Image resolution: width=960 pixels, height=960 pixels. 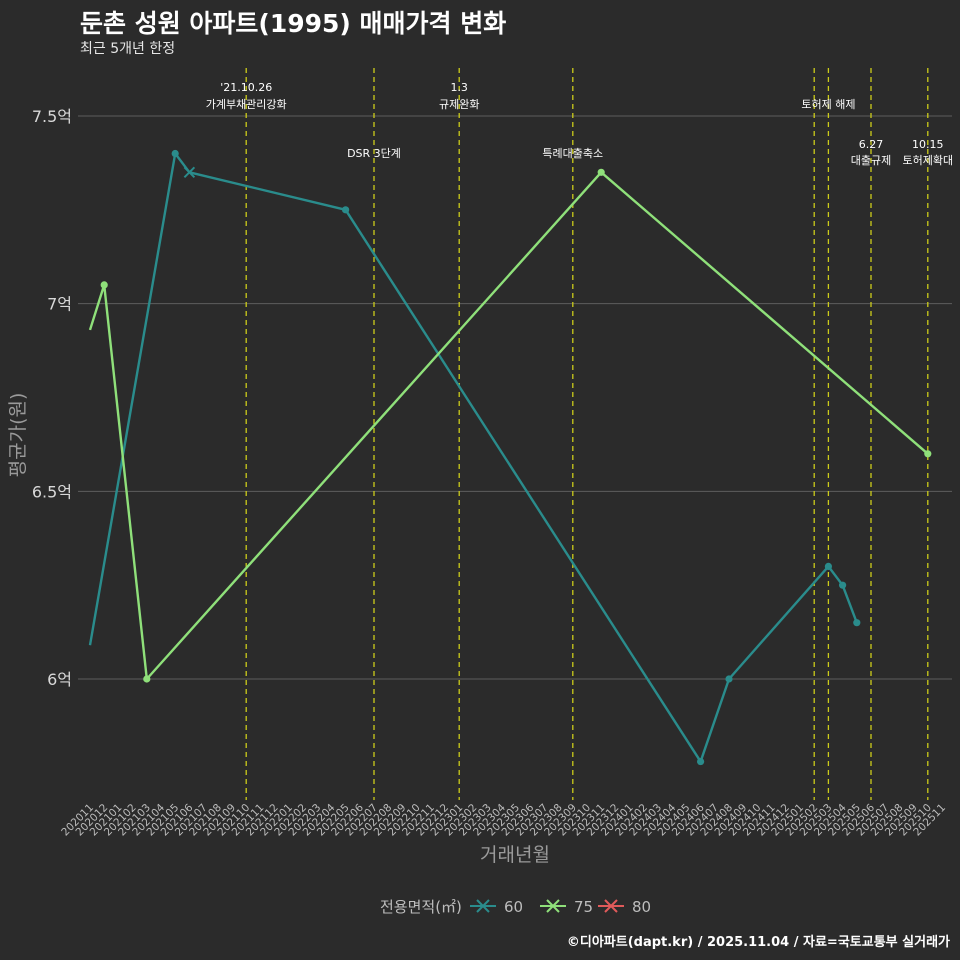 What do you see at coordinates (871, 144) in the screenshot?
I see `event-date: 6.27` at bounding box center [871, 144].